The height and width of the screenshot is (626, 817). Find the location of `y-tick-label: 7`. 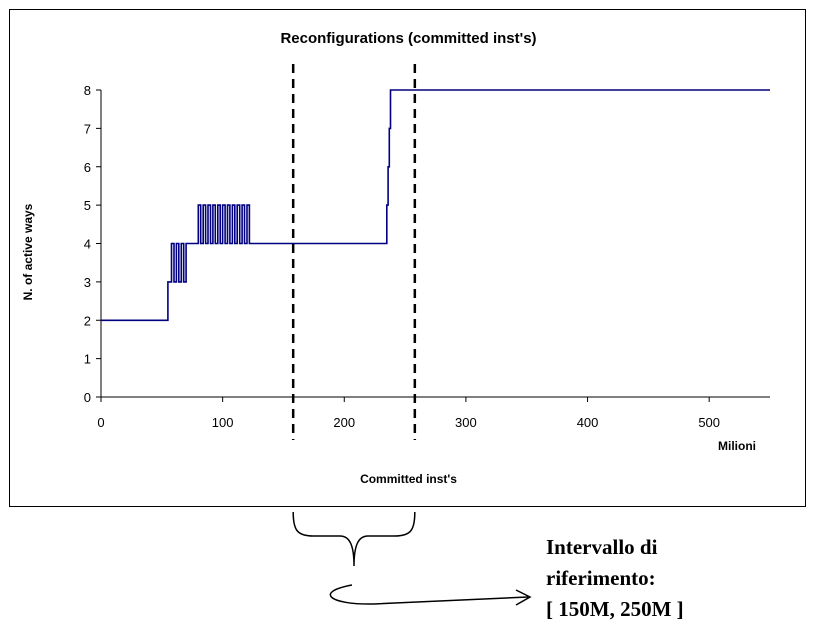

y-tick-label: 7 is located at coordinates (87, 128).